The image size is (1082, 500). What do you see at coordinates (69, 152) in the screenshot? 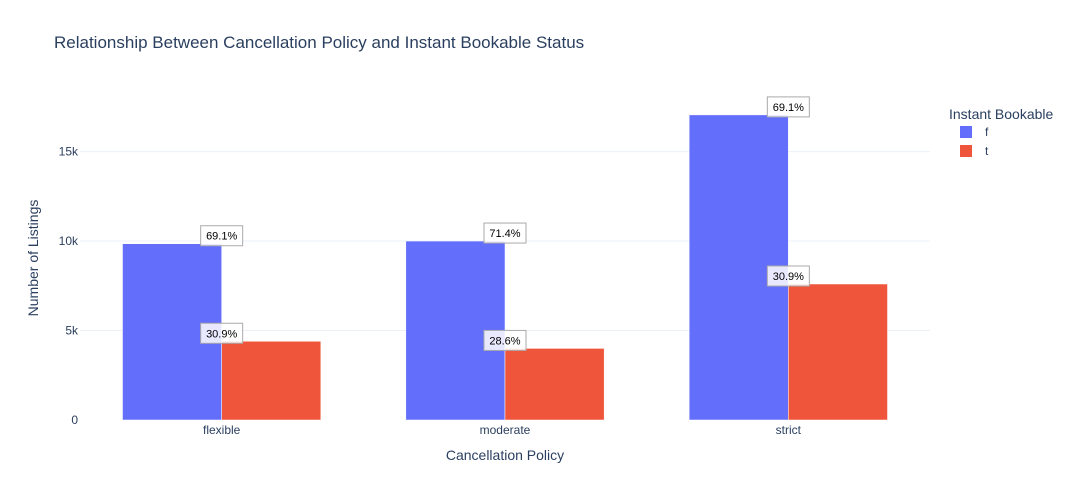
I see `y-tick-label: 15k` at bounding box center [69, 152].